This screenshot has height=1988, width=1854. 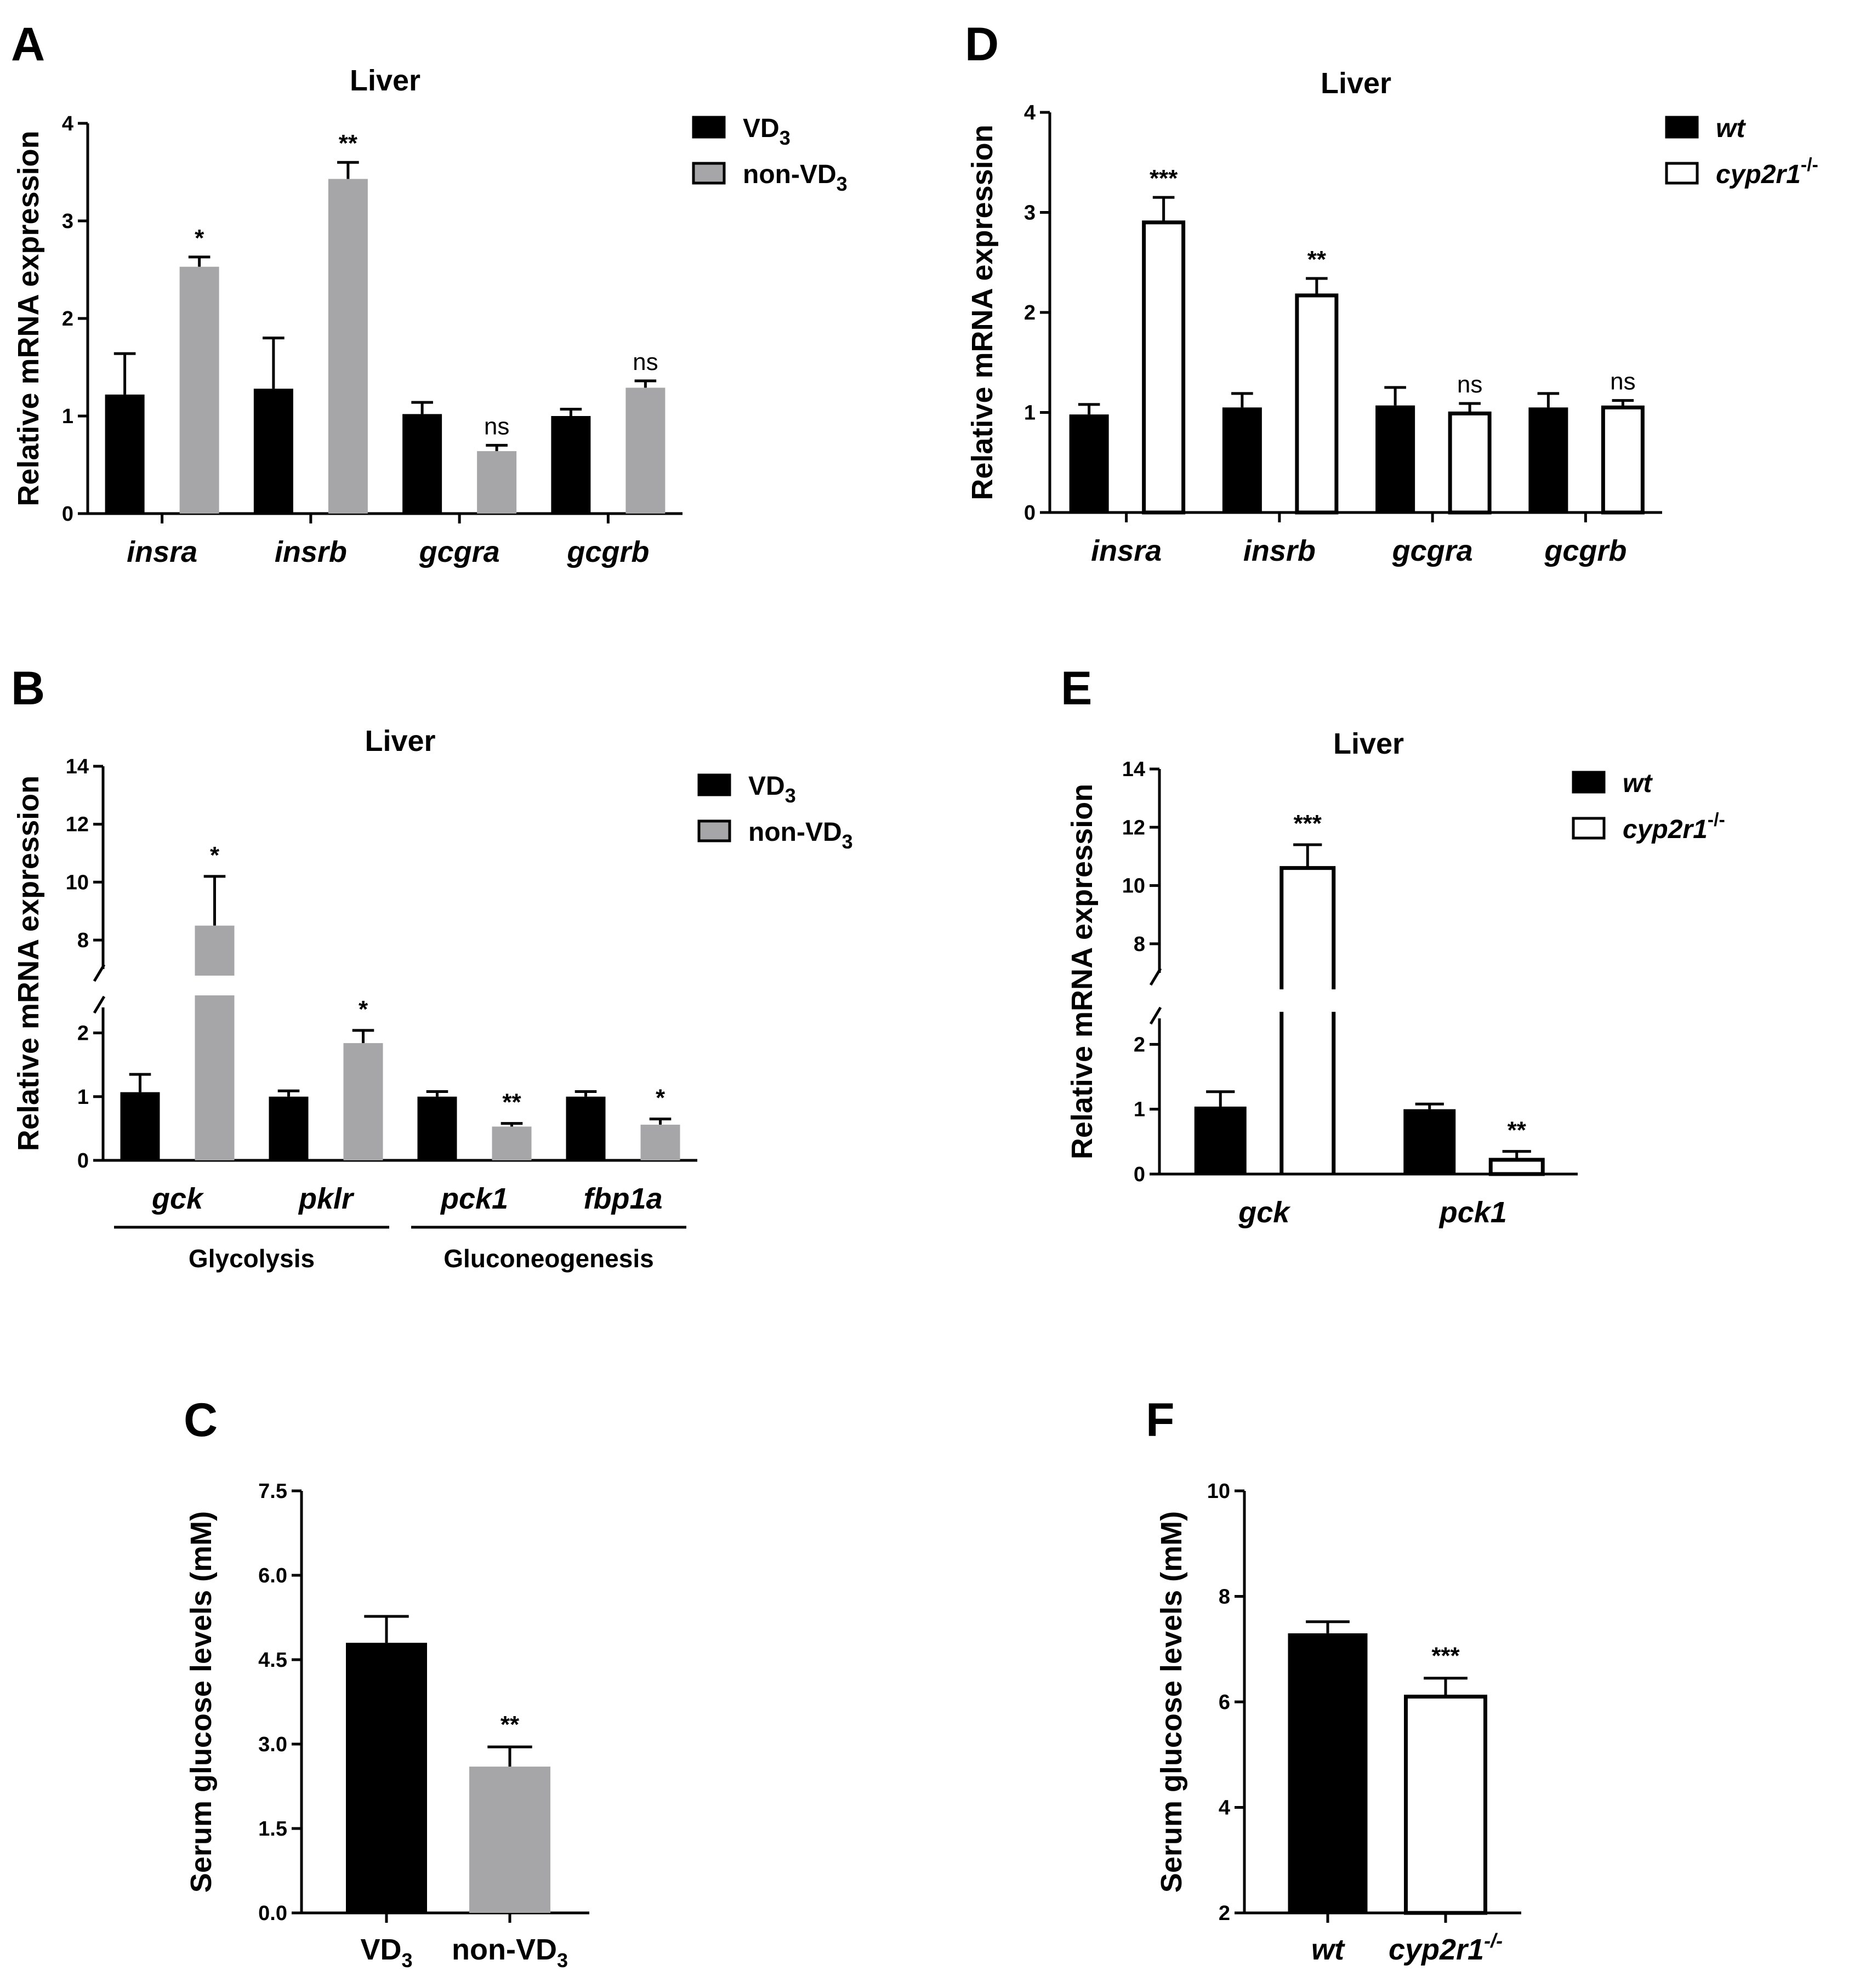 What do you see at coordinates (78, 766) in the screenshot?
I see `y-tick-label: 14` at bounding box center [78, 766].